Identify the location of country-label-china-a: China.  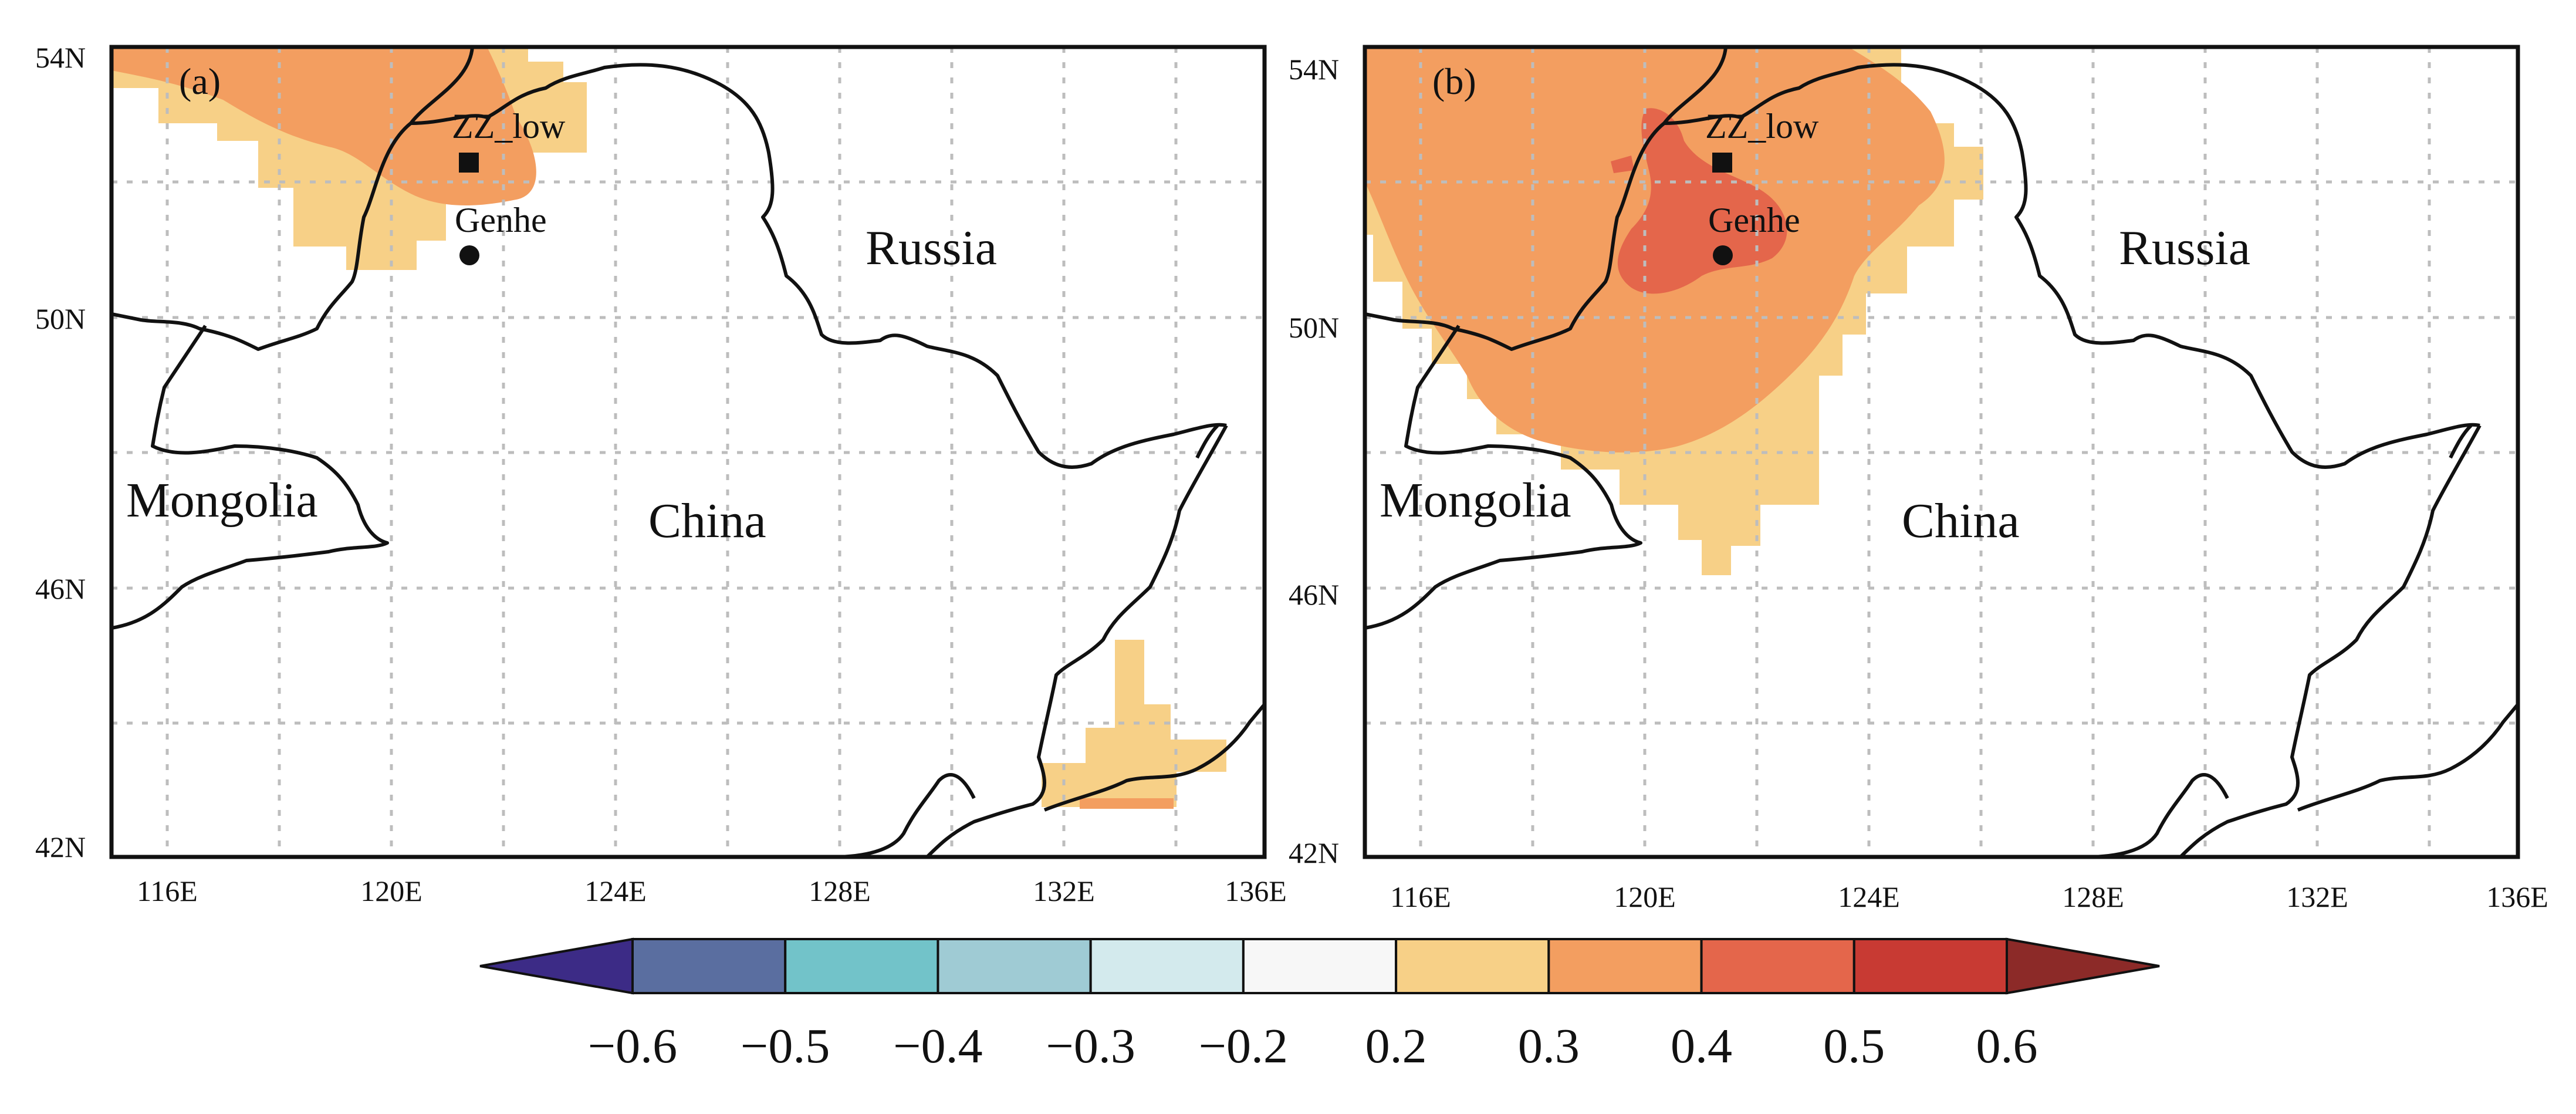
(707, 521).